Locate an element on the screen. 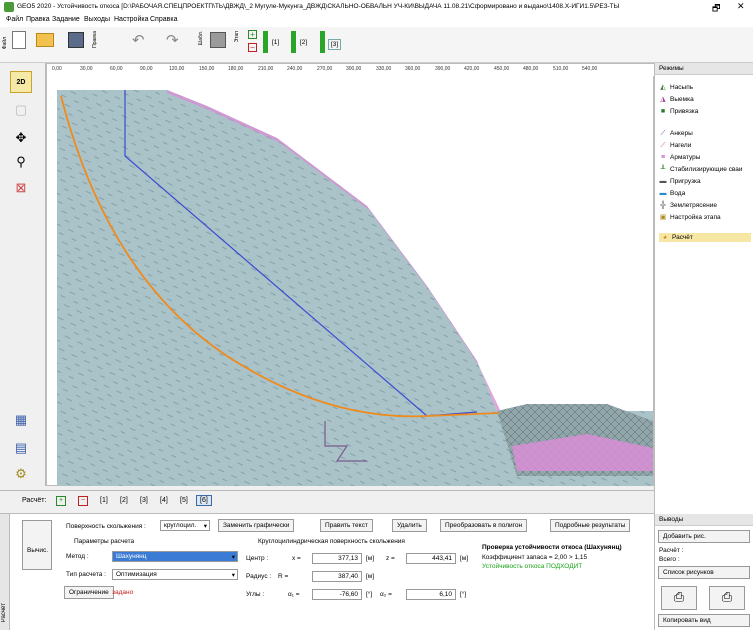  angle-a2-field: 6,10 is located at coordinates (431, 594).